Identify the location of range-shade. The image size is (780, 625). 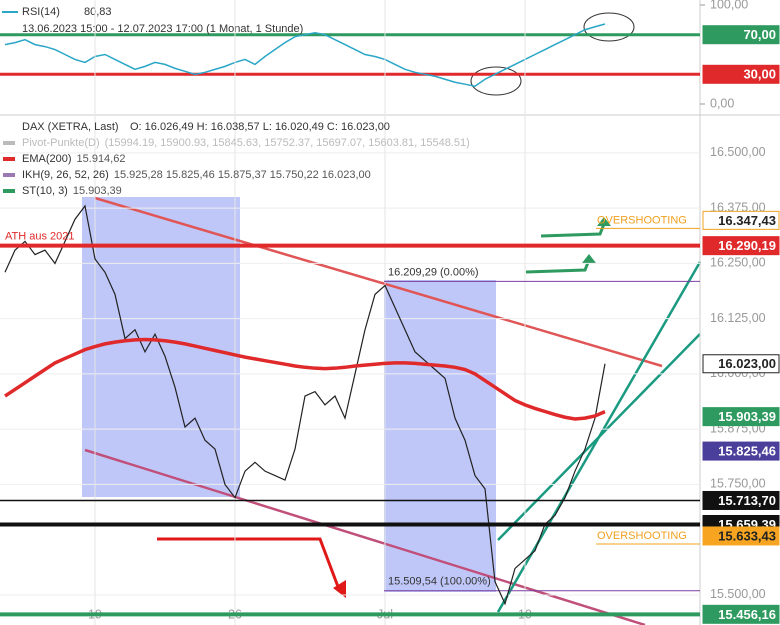
(440, 436).